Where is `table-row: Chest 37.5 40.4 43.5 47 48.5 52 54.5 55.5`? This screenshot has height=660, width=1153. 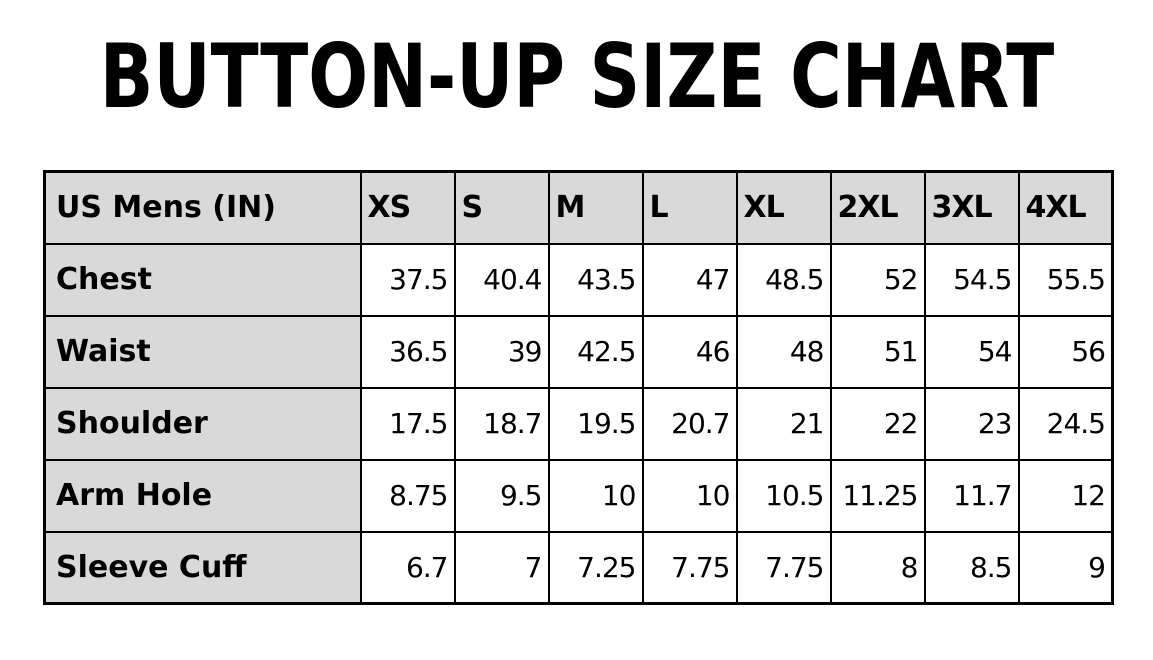
table-row: Chest 37.5 40.4 43.5 47 48.5 52 54.5 55.5 is located at coordinates (578, 279).